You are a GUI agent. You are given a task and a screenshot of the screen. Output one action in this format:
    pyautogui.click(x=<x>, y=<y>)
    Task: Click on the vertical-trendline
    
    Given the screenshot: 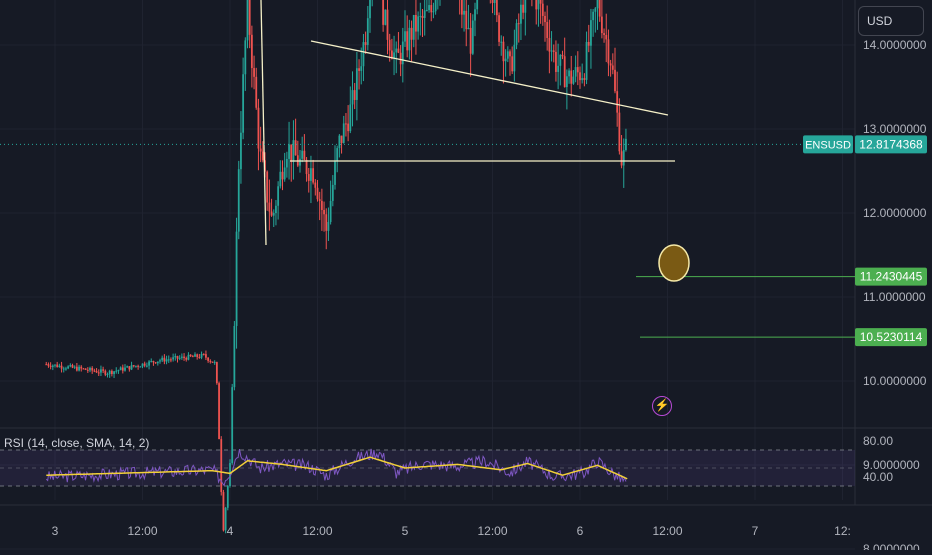 What is the action you would take?
    pyautogui.click(x=263, y=123)
    